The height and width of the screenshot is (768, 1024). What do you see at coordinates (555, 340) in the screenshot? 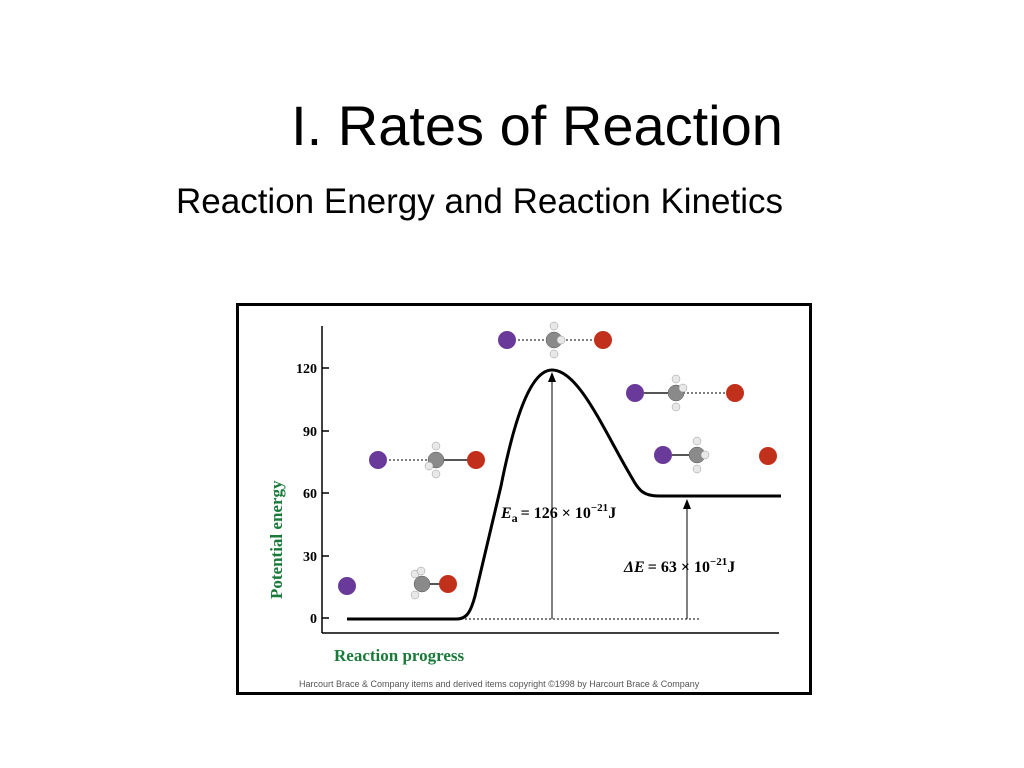
I see `molecule-transition-state` at bounding box center [555, 340].